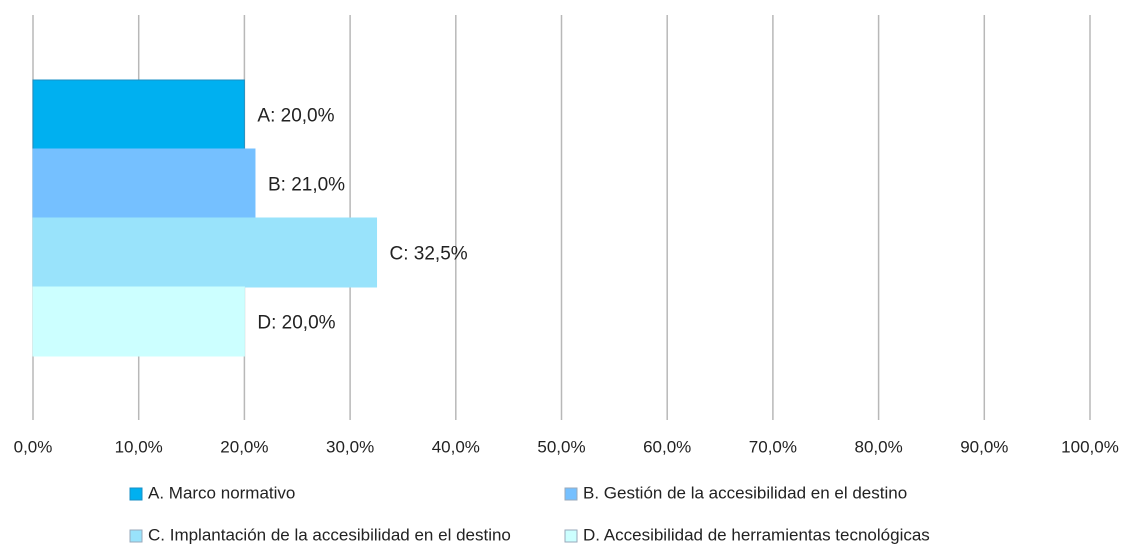 The height and width of the screenshot is (550, 1129). I want to click on x-tick-label: 30,0%, so click(350, 446).